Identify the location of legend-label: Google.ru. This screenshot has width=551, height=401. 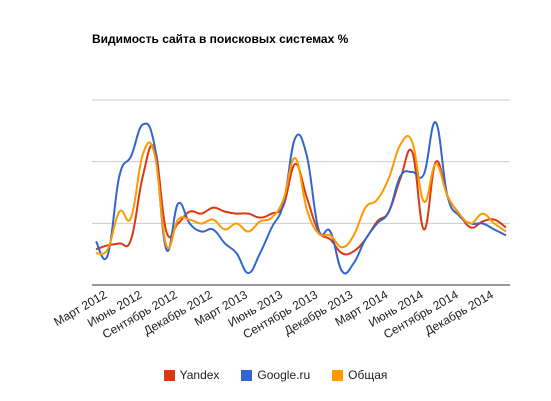
(284, 375).